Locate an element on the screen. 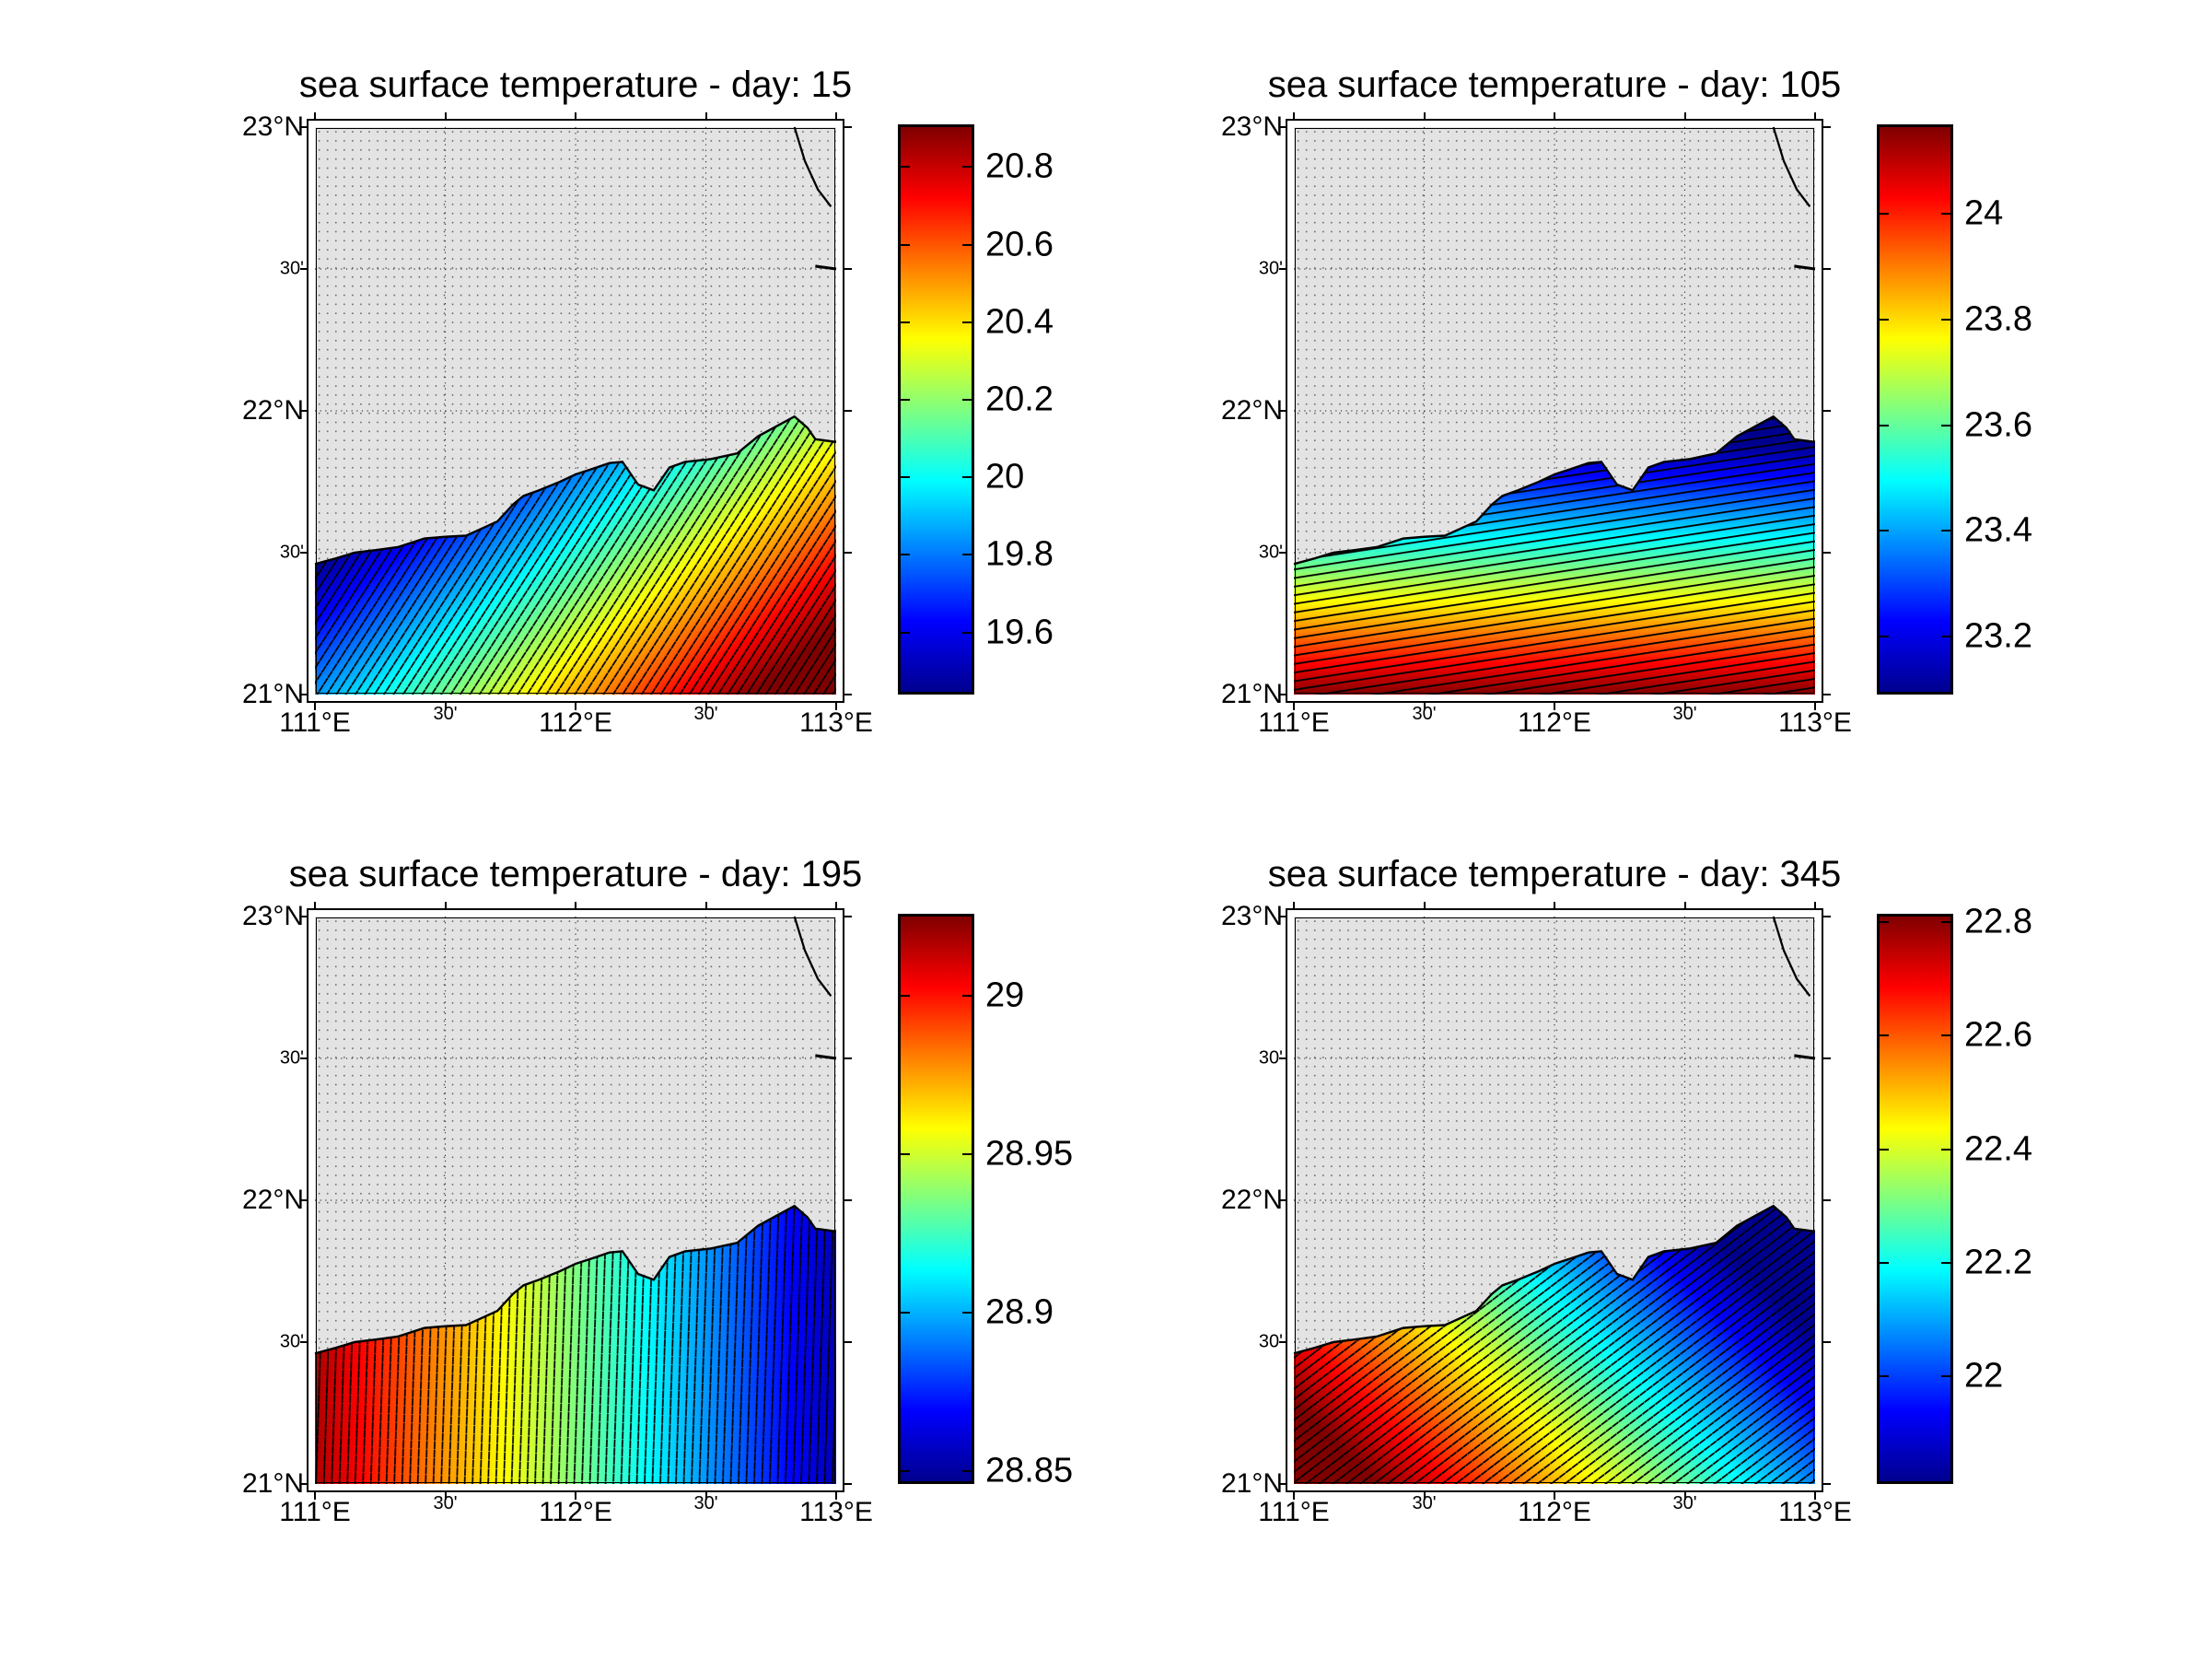 The width and height of the screenshot is (2212, 1659). lon-tick-label: 112°E is located at coordinates (575, 1512).